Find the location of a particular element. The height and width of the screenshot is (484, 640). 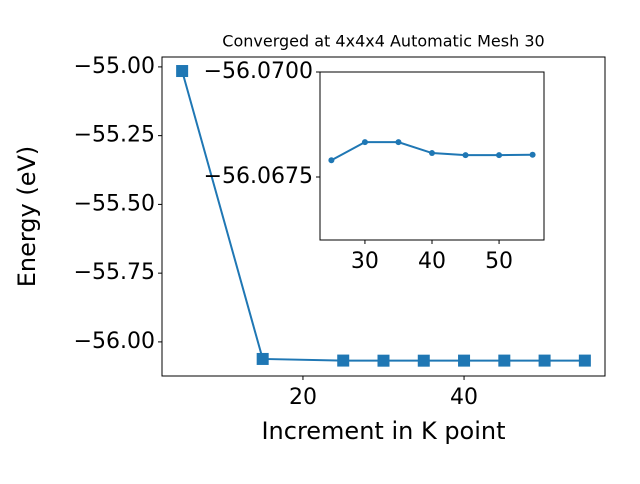

y-tick-label: −55.50 is located at coordinates (114, 203).